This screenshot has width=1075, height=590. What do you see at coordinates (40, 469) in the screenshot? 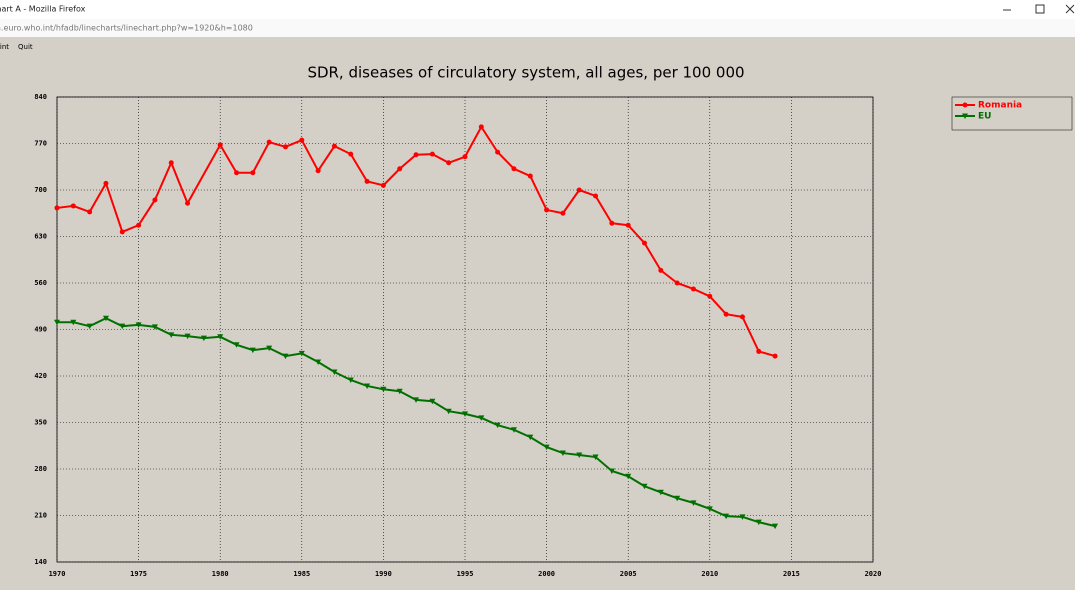
I see `y-tick-label: 280` at bounding box center [40, 469].